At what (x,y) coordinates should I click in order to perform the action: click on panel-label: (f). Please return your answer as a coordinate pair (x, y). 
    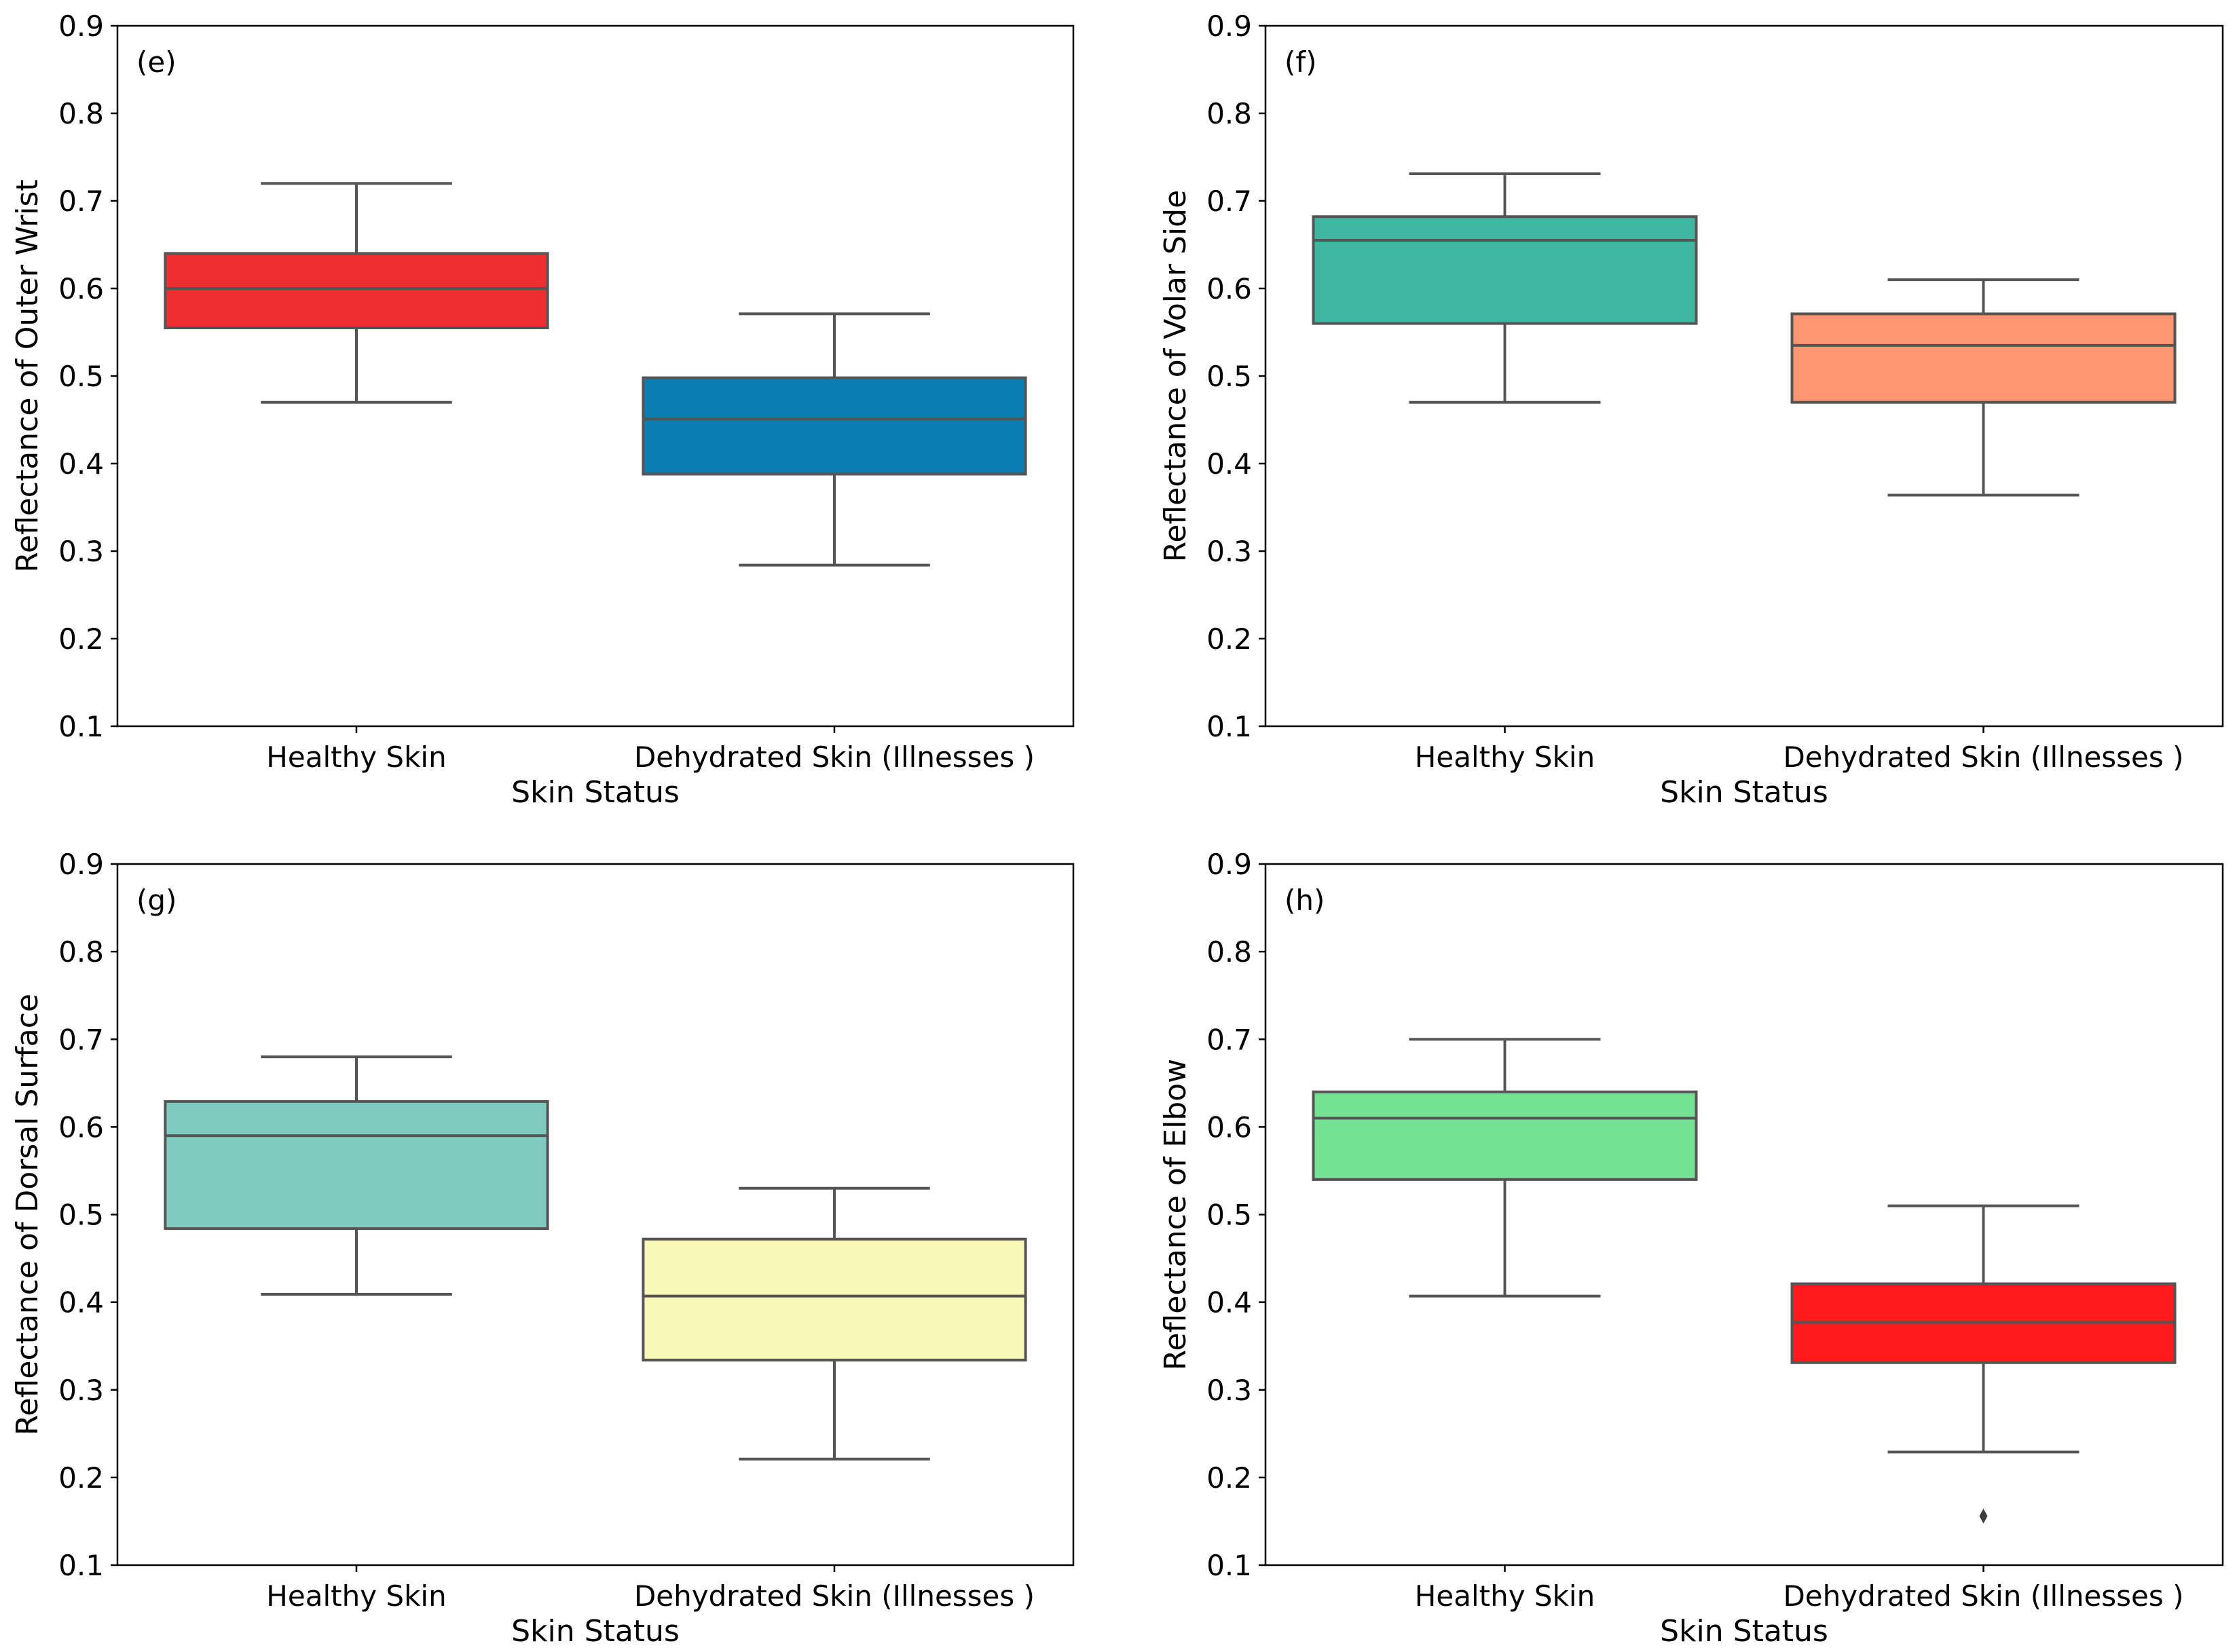
    Looking at the image, I should click on (1300, 62).